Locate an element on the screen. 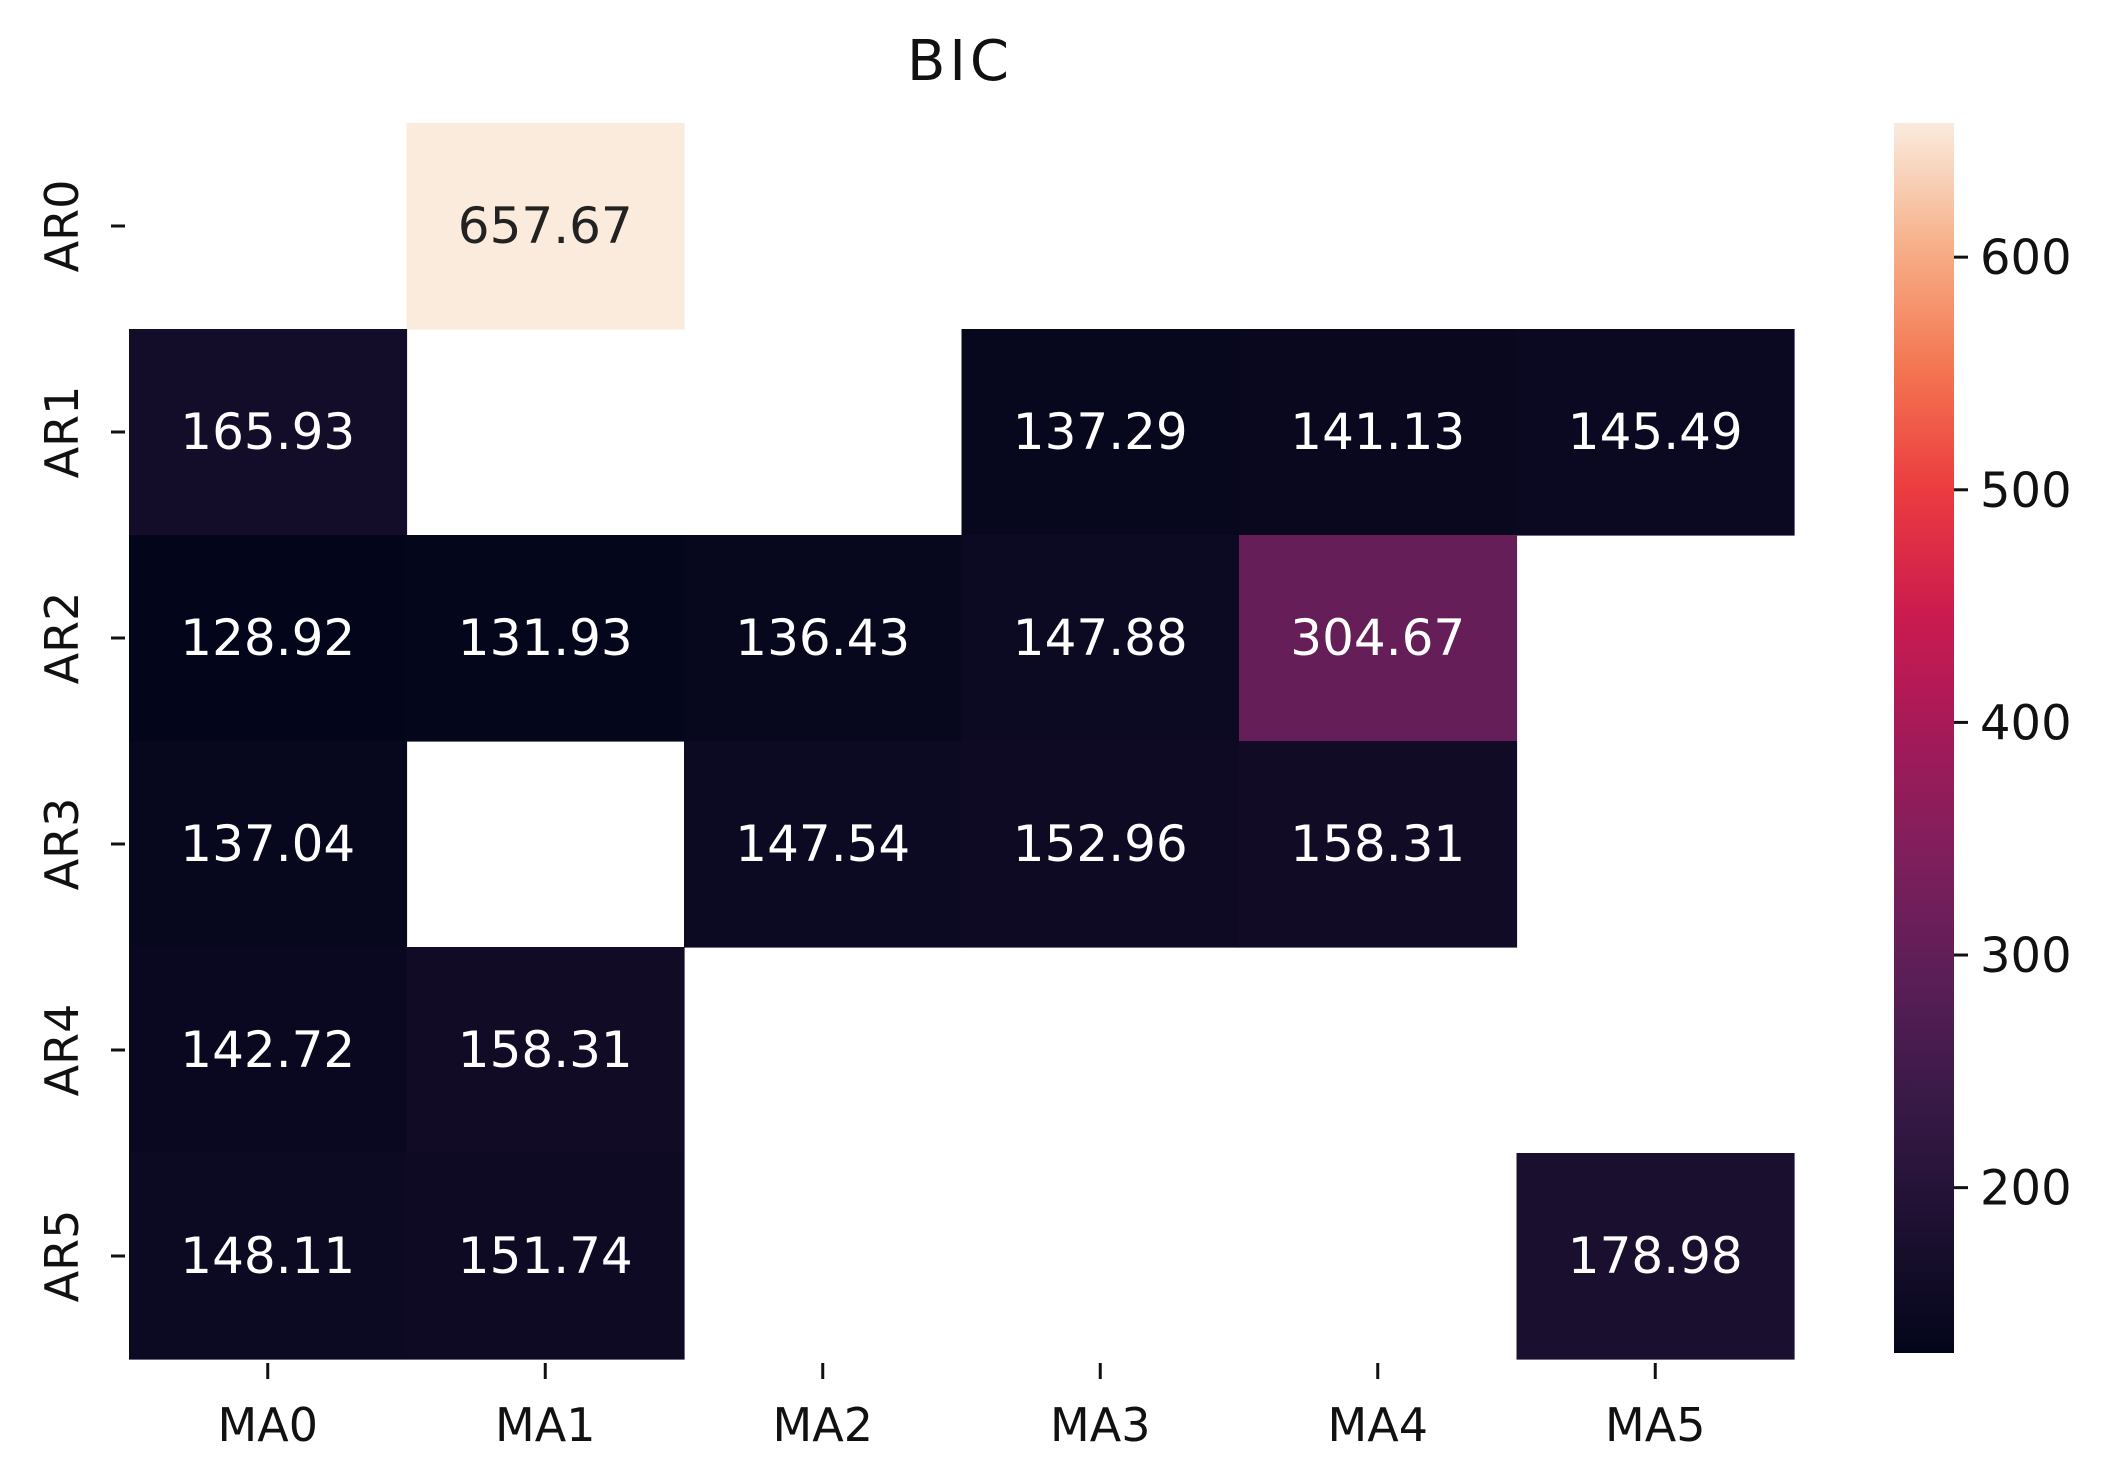 This screenshot has height=1477, width=2109. cell-value-label: 136.43 is located at coordinates (822, 638).